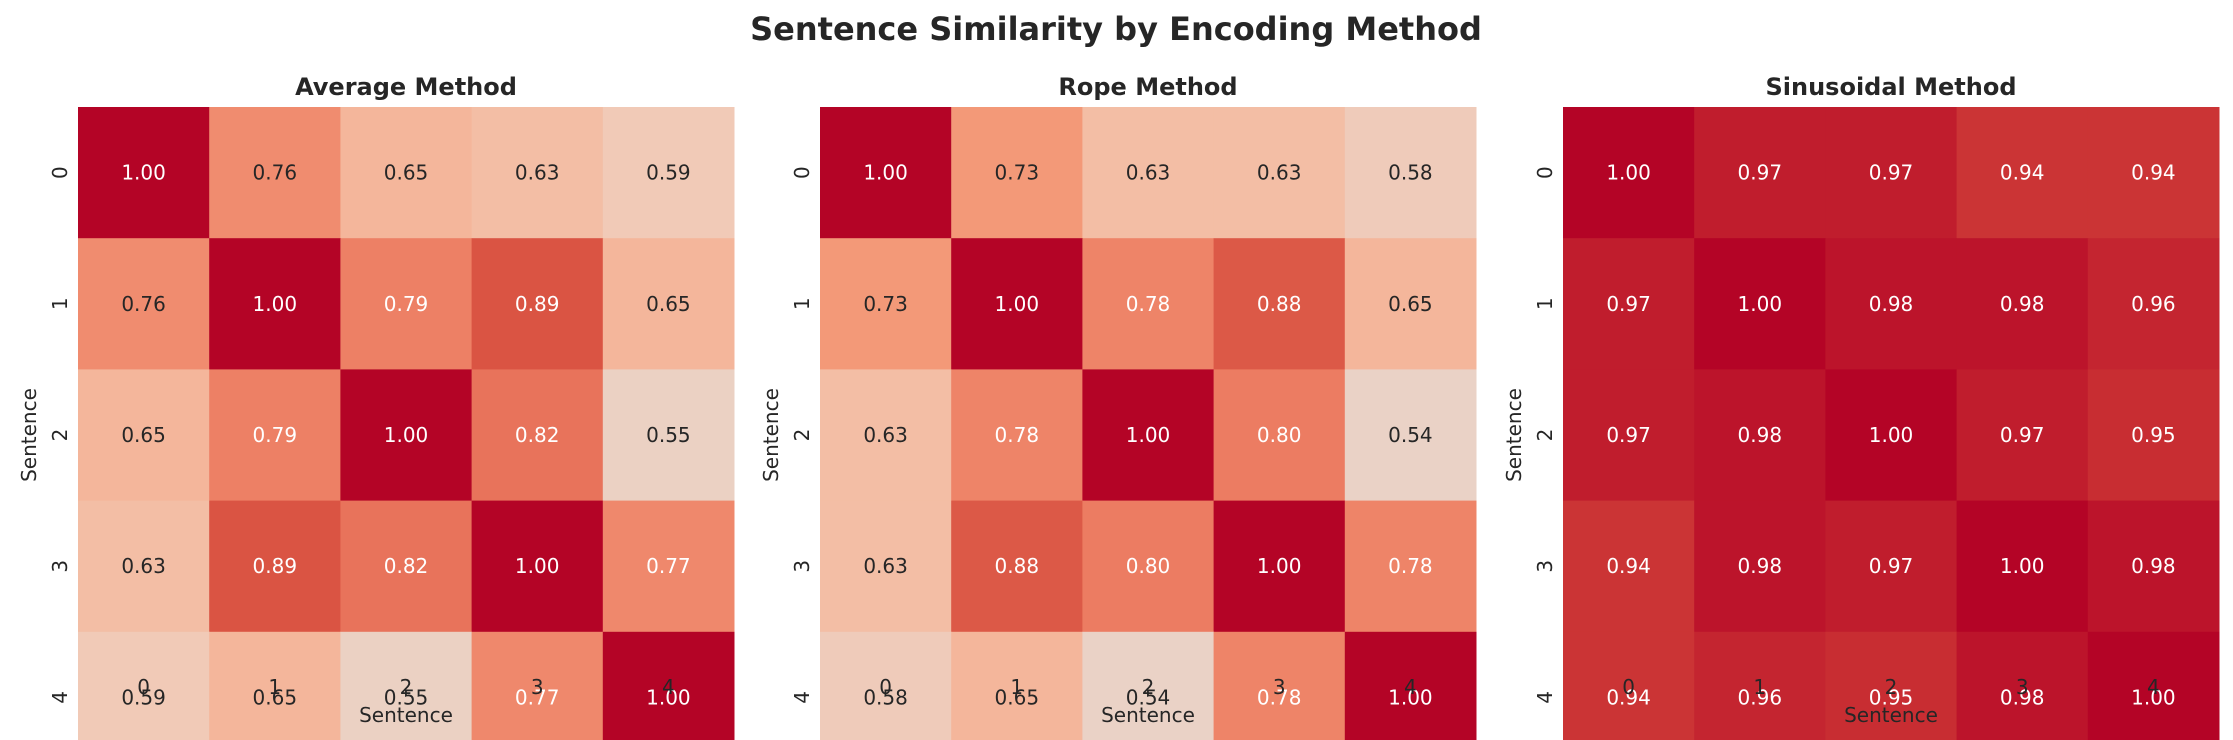 This screenshot has width=2233, height=740. I want to click on y-tick-label: 1, so click(60, 303).